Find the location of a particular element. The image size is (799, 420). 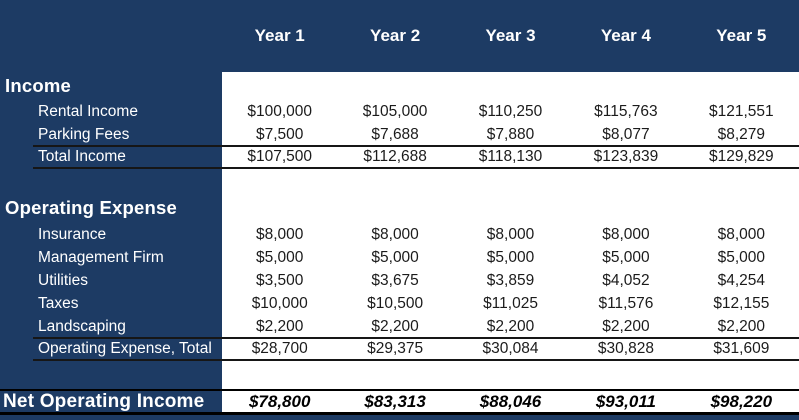

cell-value: $28,700 is located at coordinates (279, 348).